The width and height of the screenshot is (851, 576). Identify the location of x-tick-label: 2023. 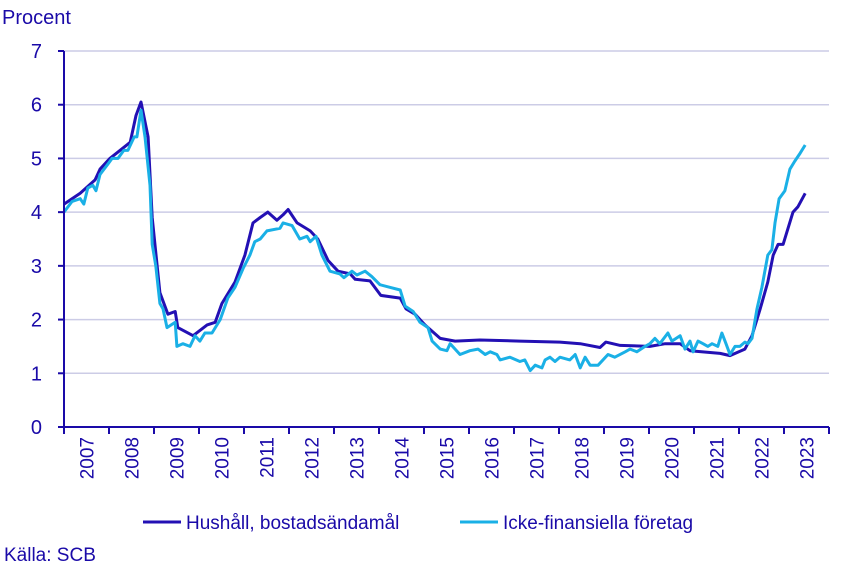
(808, 458).